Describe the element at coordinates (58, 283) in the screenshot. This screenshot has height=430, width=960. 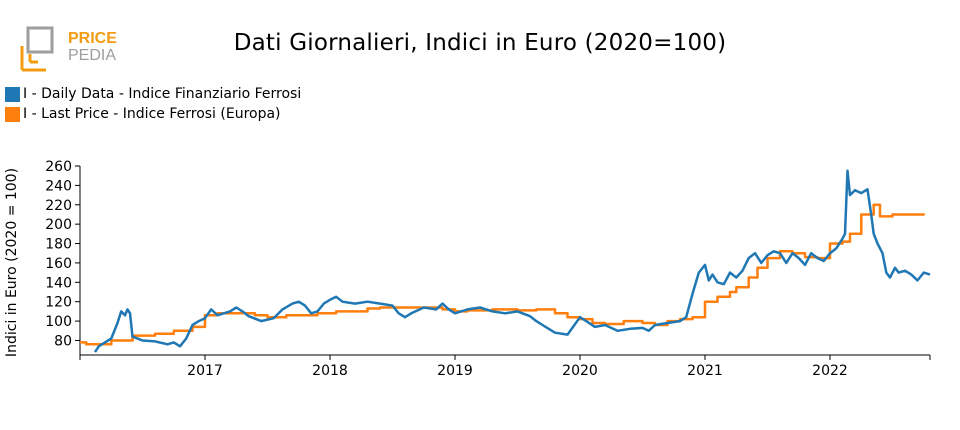
I see `y-tick-label: 140` at that location.